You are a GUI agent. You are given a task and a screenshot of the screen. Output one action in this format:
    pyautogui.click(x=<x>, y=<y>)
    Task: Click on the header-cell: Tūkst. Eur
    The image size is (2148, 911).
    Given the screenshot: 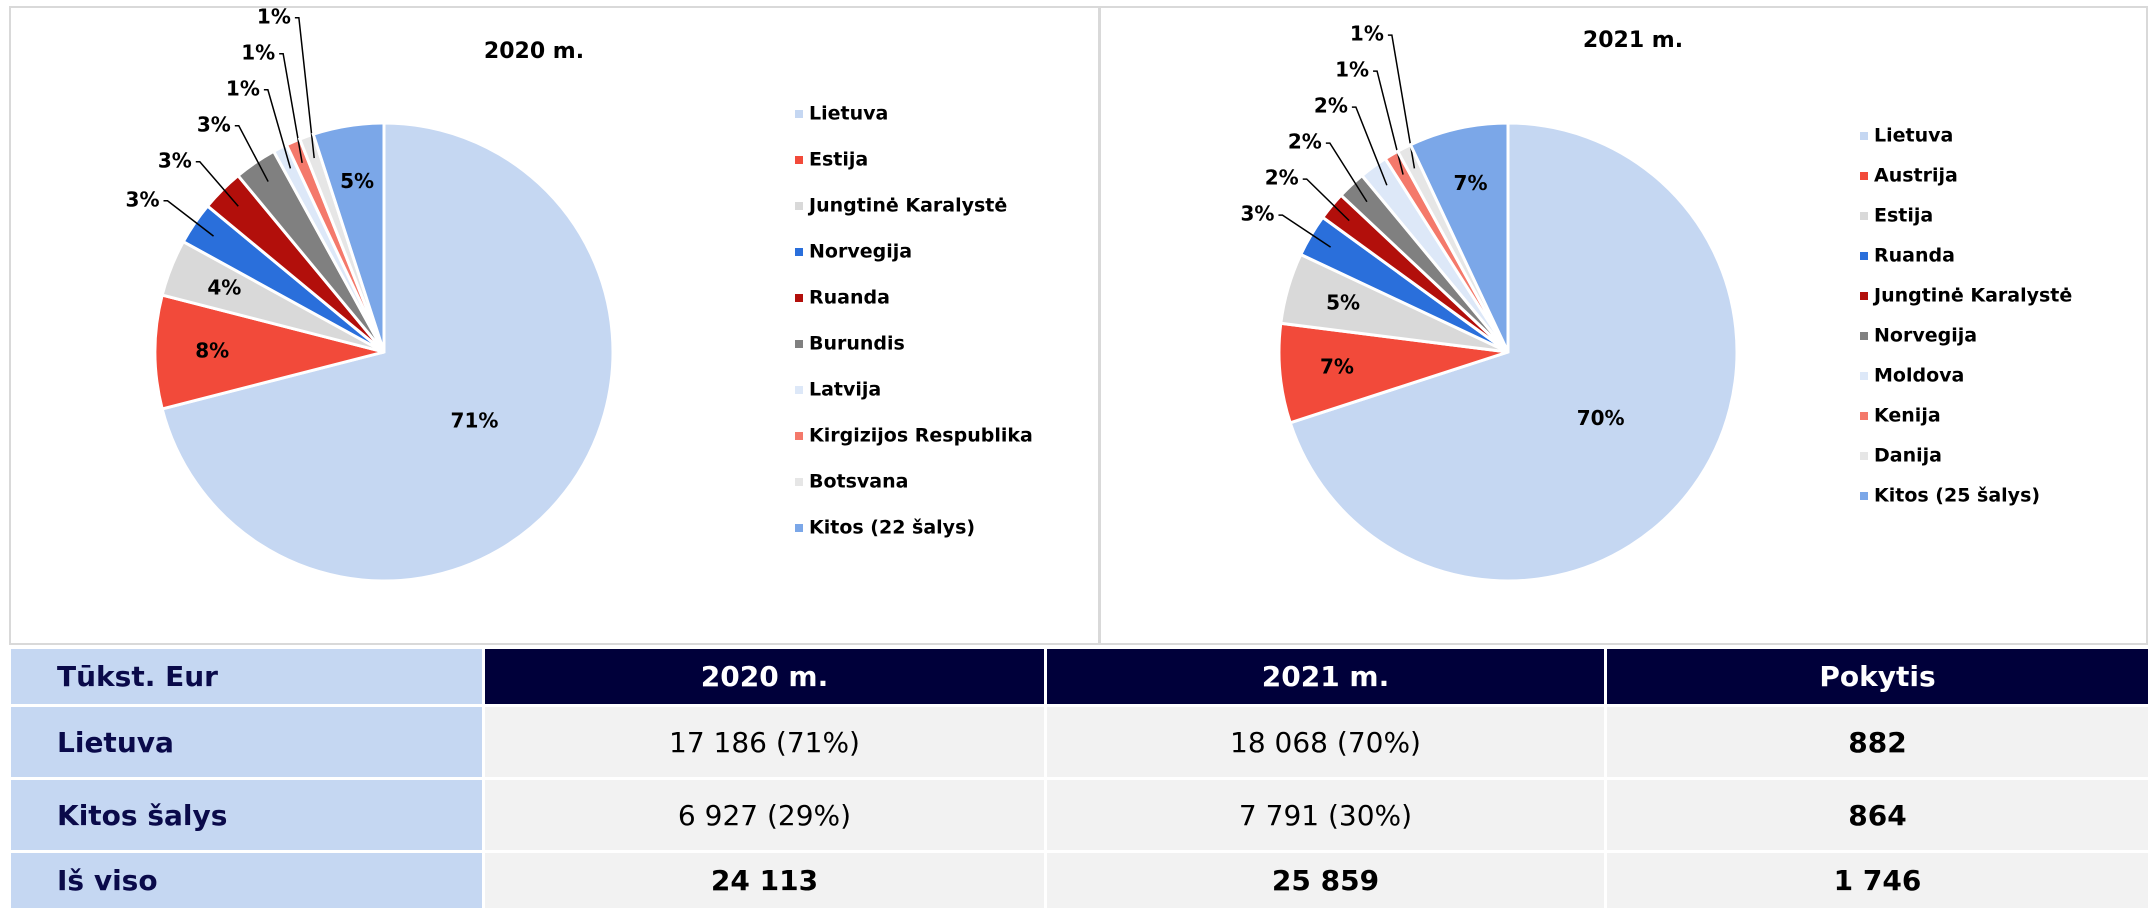 What is the action you would take?
    pyautogui.click(x=246, y=676)
    